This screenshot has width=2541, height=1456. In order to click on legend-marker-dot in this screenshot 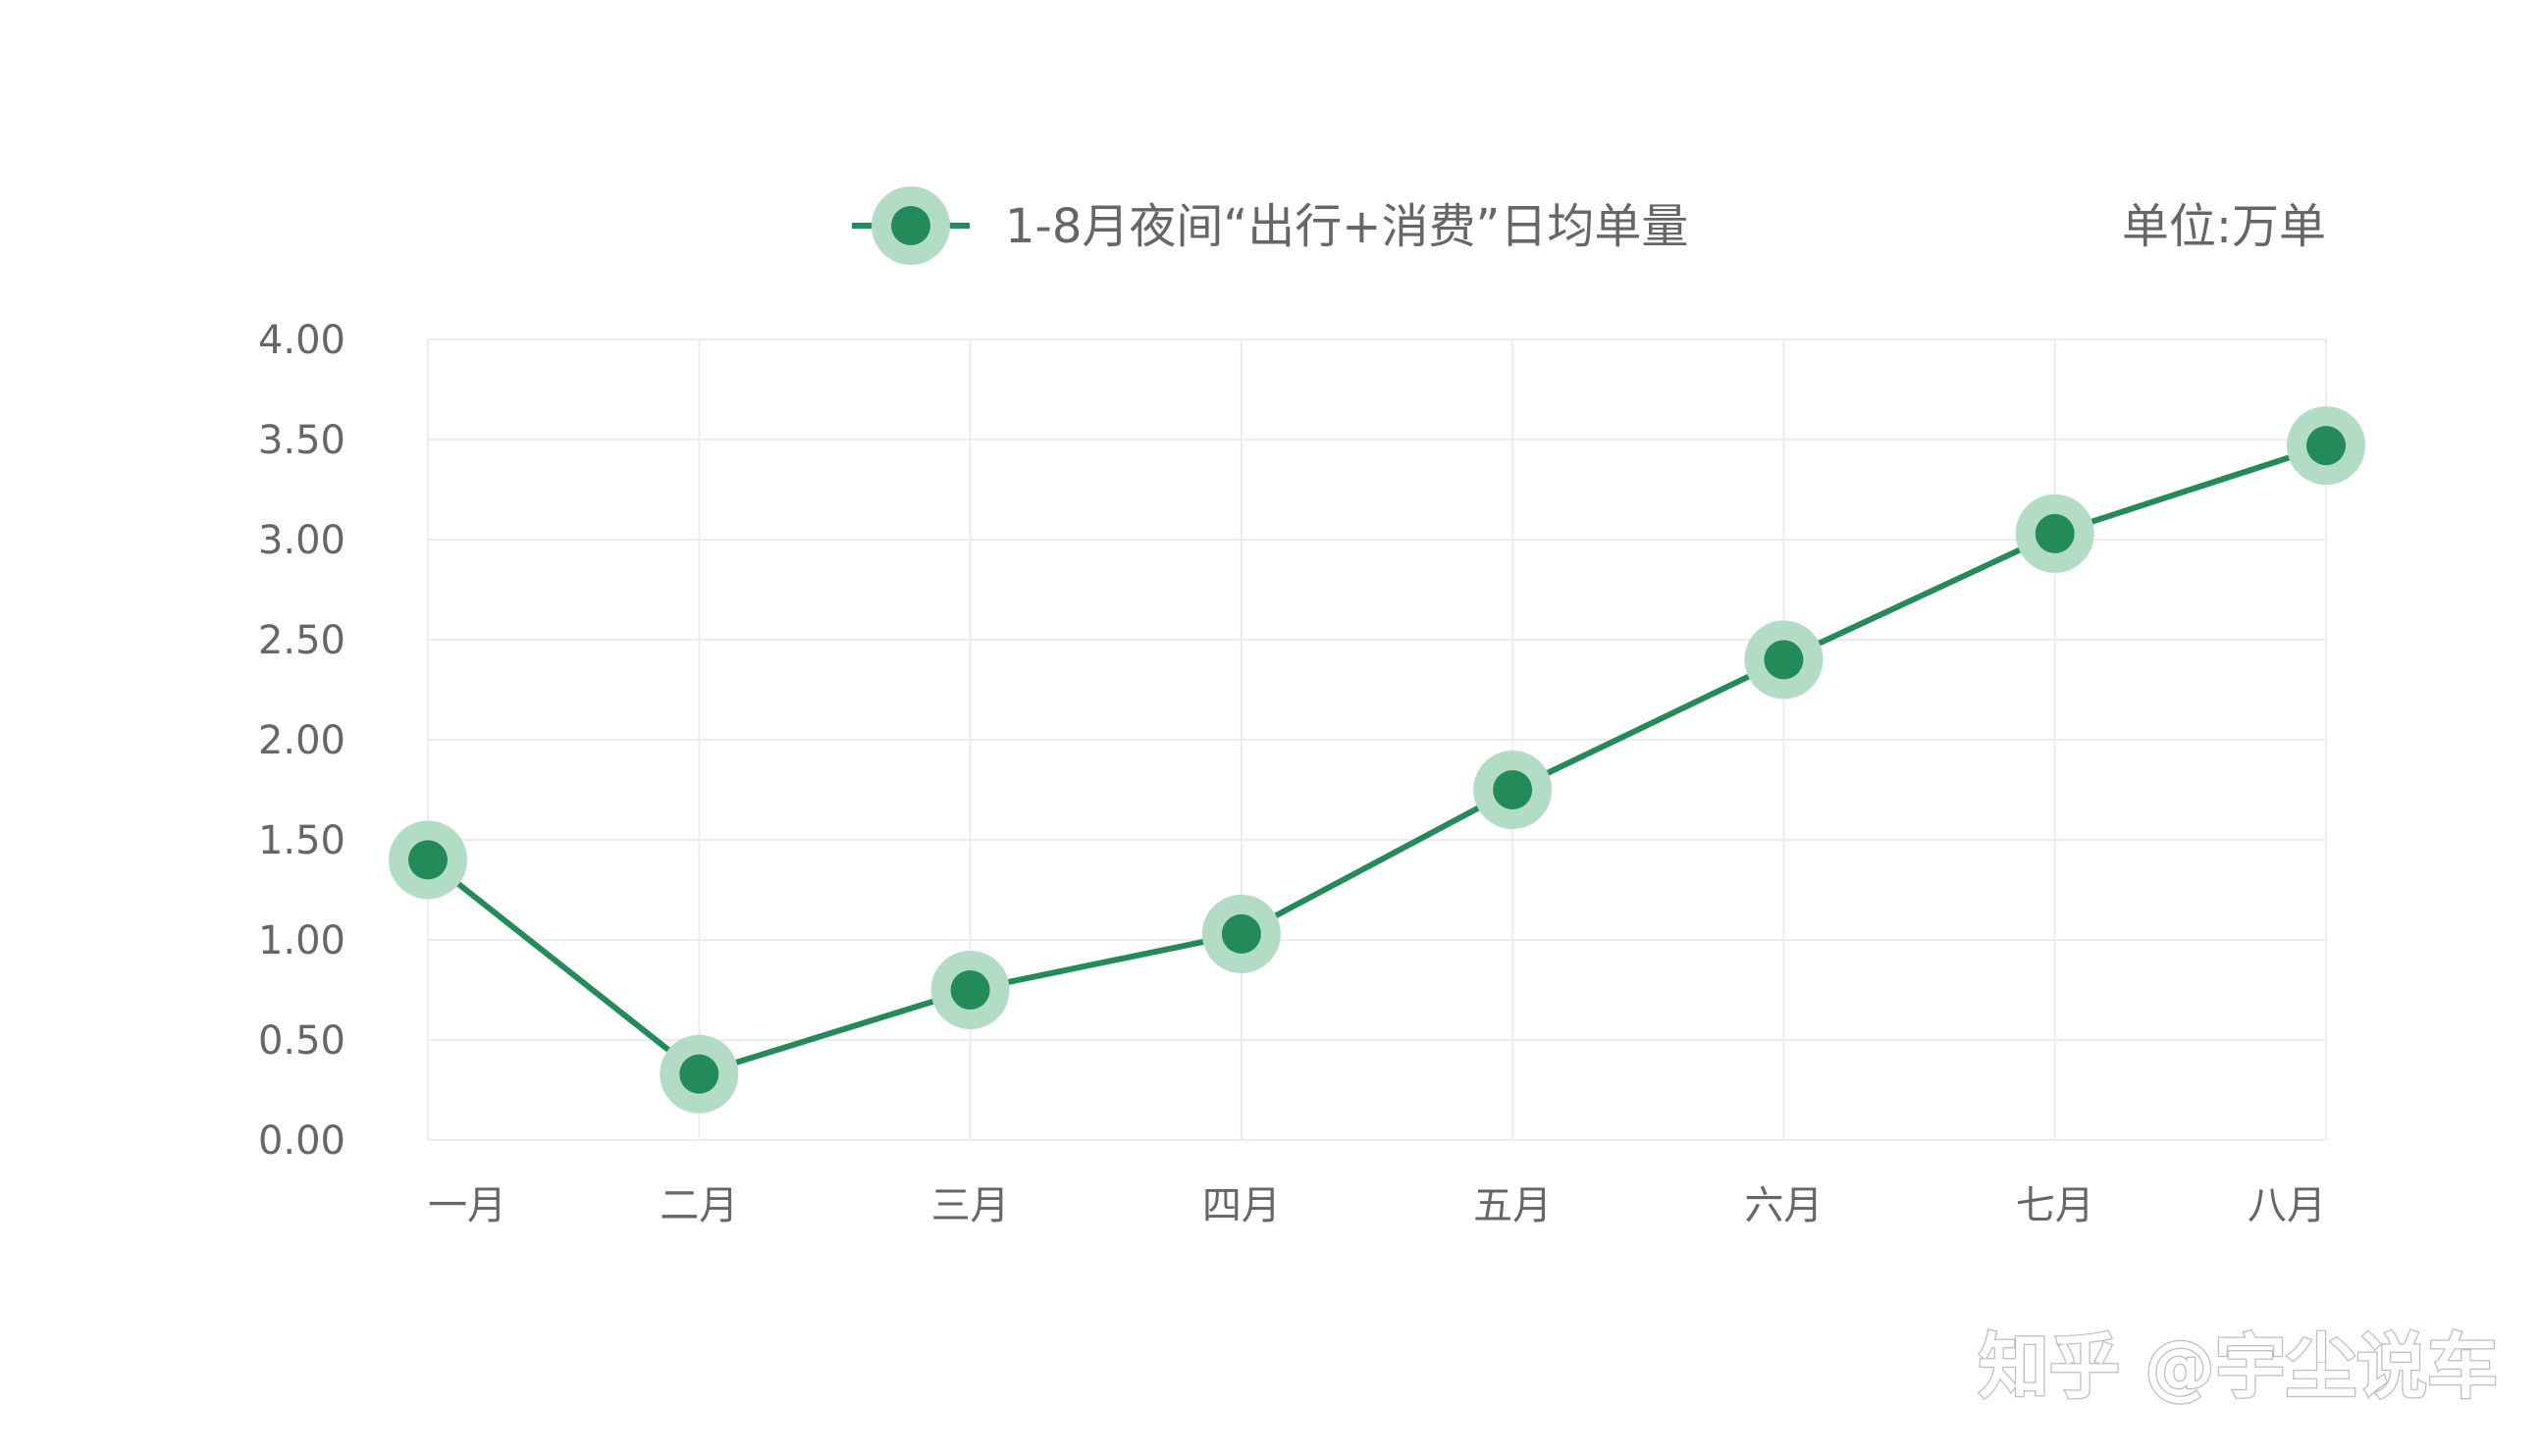, I will do `click(910, 225)`.